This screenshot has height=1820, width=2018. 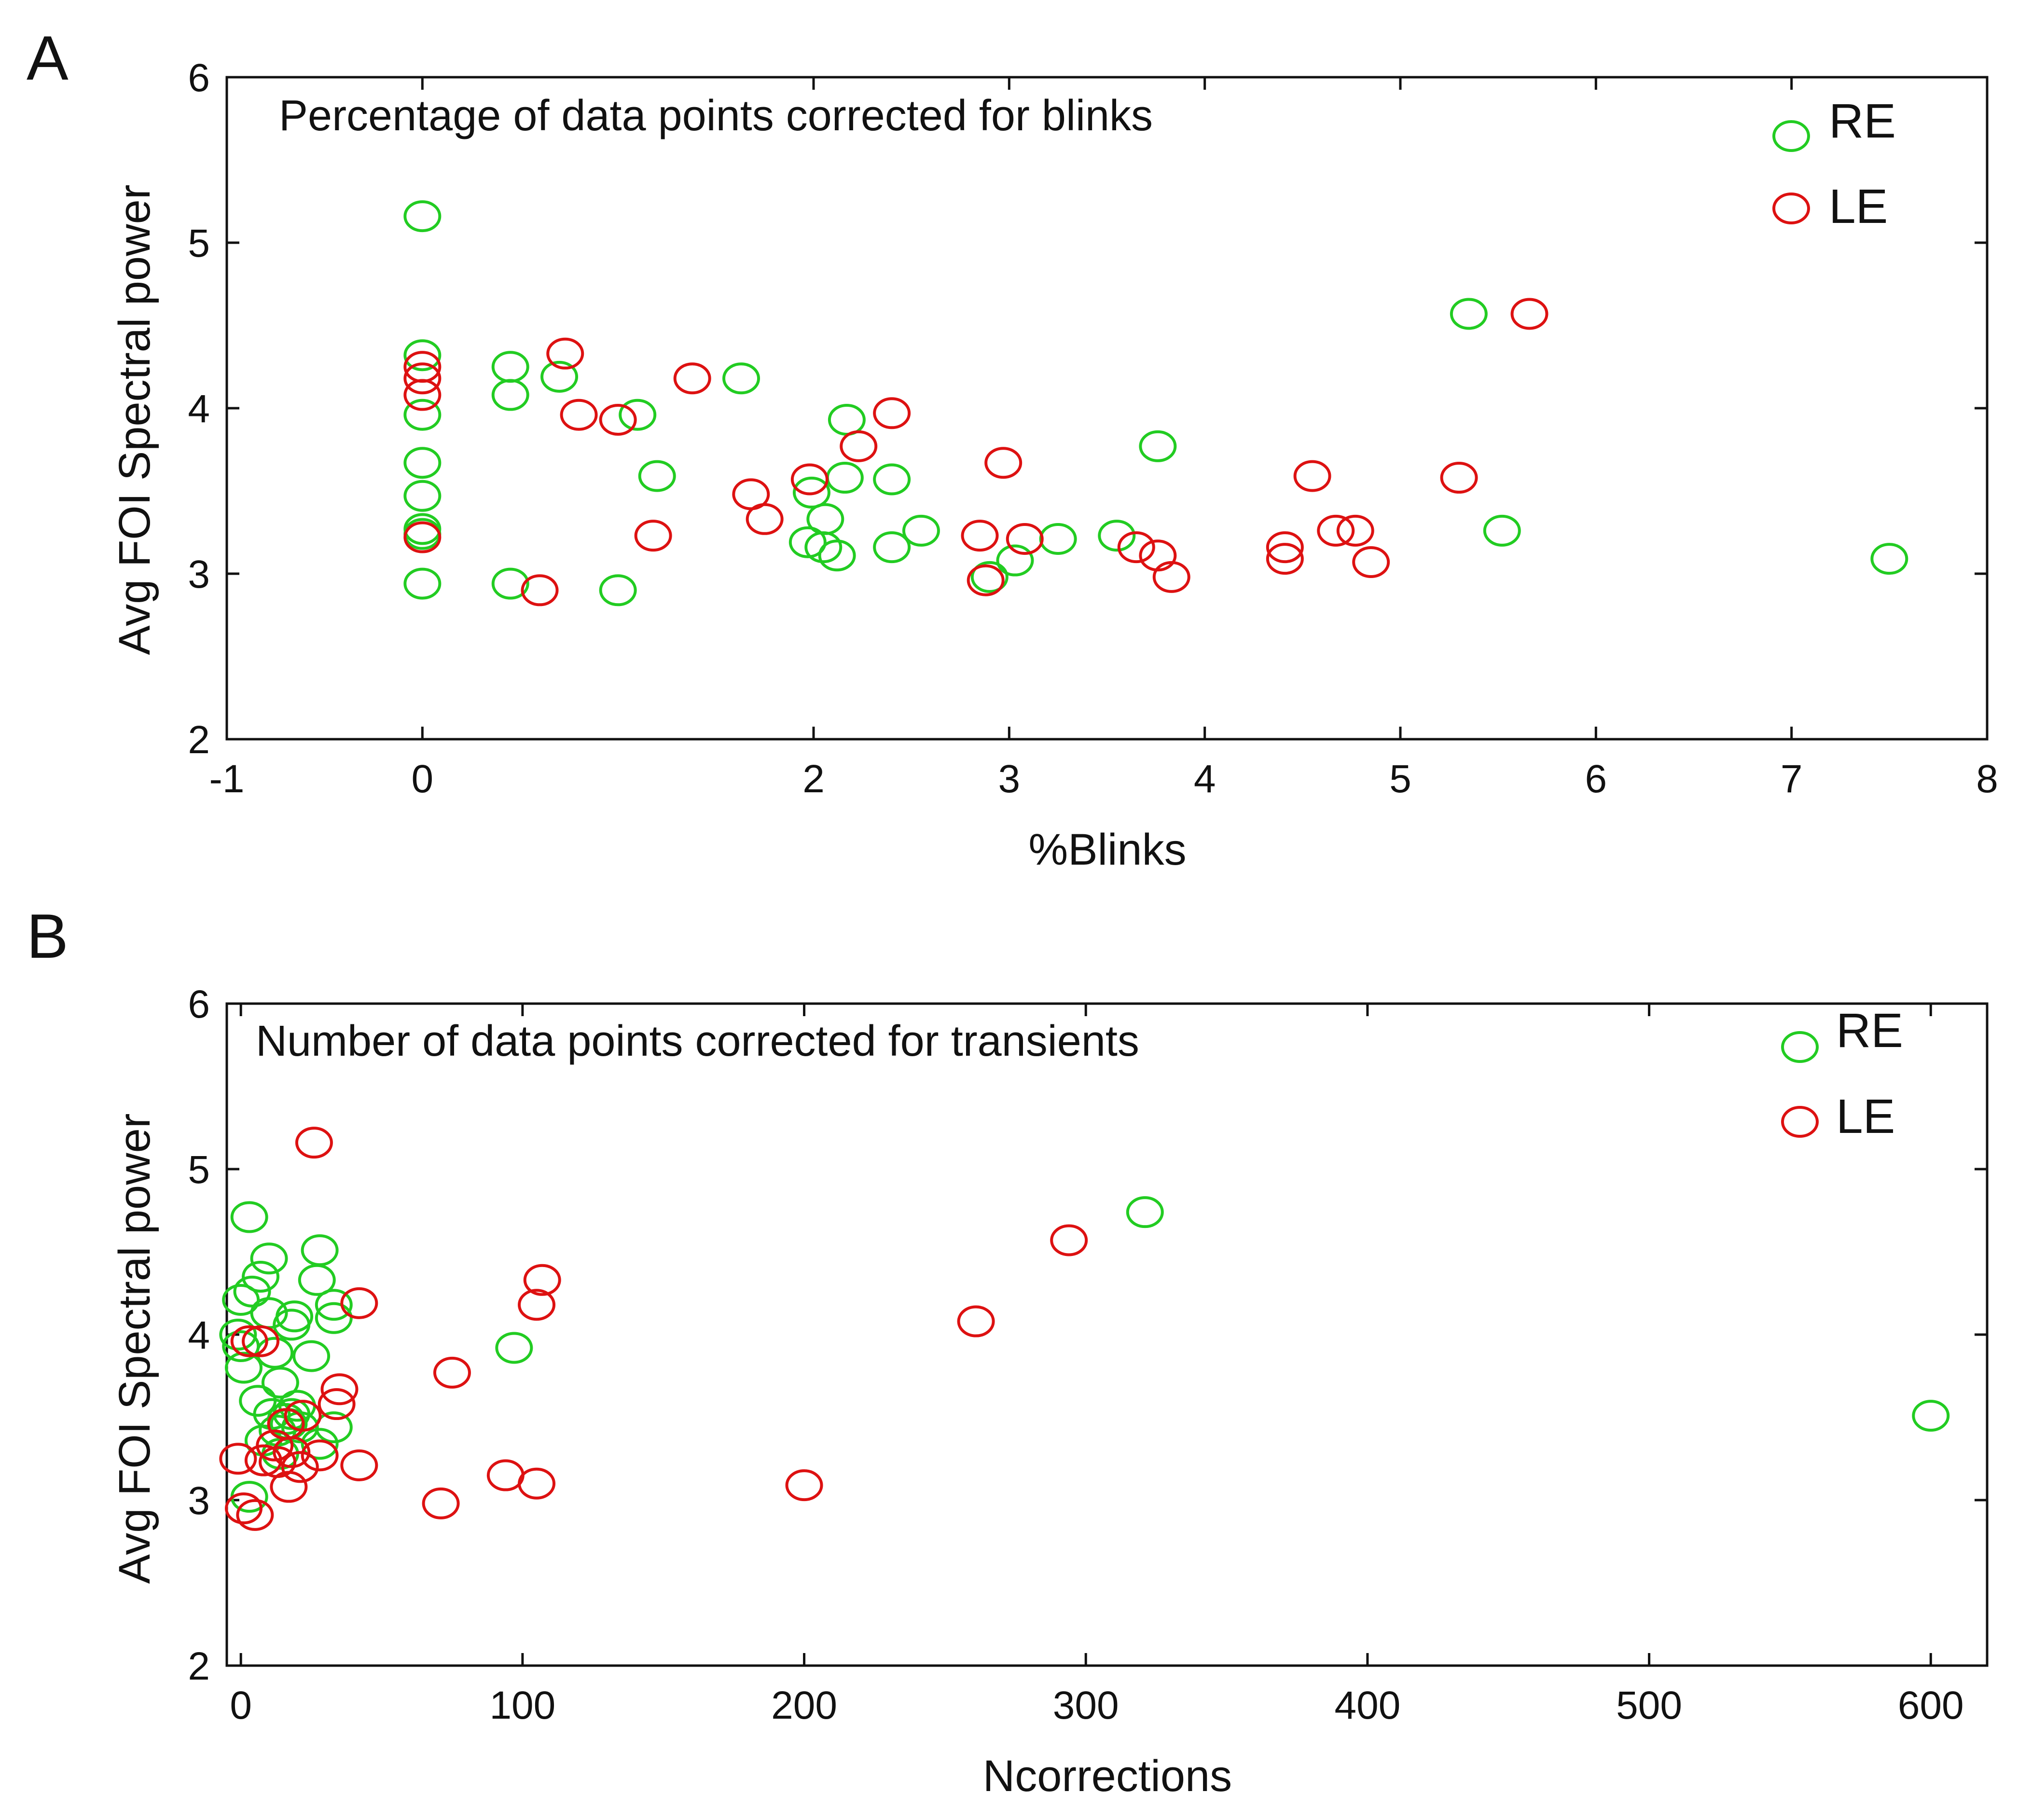 What do you see at coordinates (1205, 779) in the screenshot?
I see `x-tick-label: 4` at bounding box center [1205, 779].